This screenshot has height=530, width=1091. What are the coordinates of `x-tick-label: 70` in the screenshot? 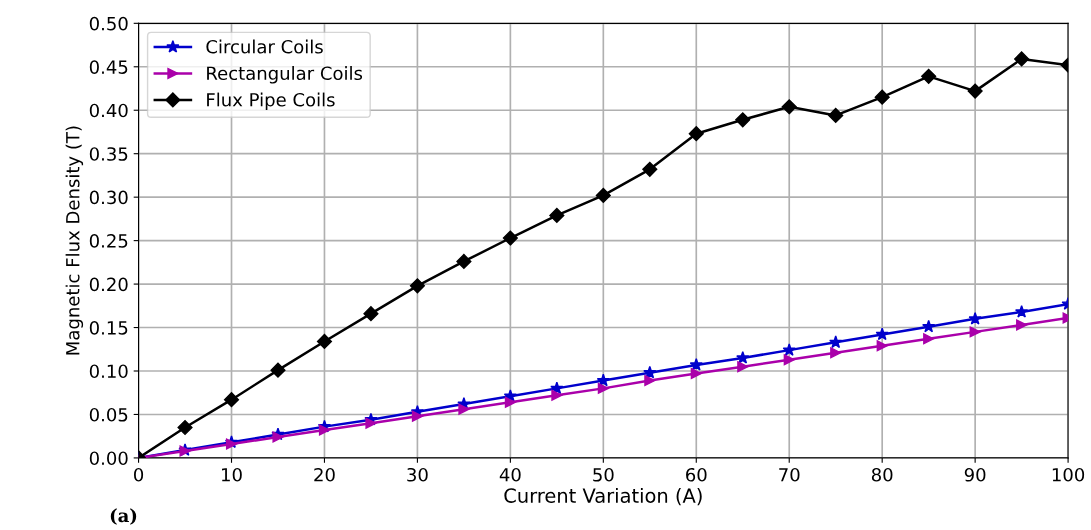 It's located at (789, 474).